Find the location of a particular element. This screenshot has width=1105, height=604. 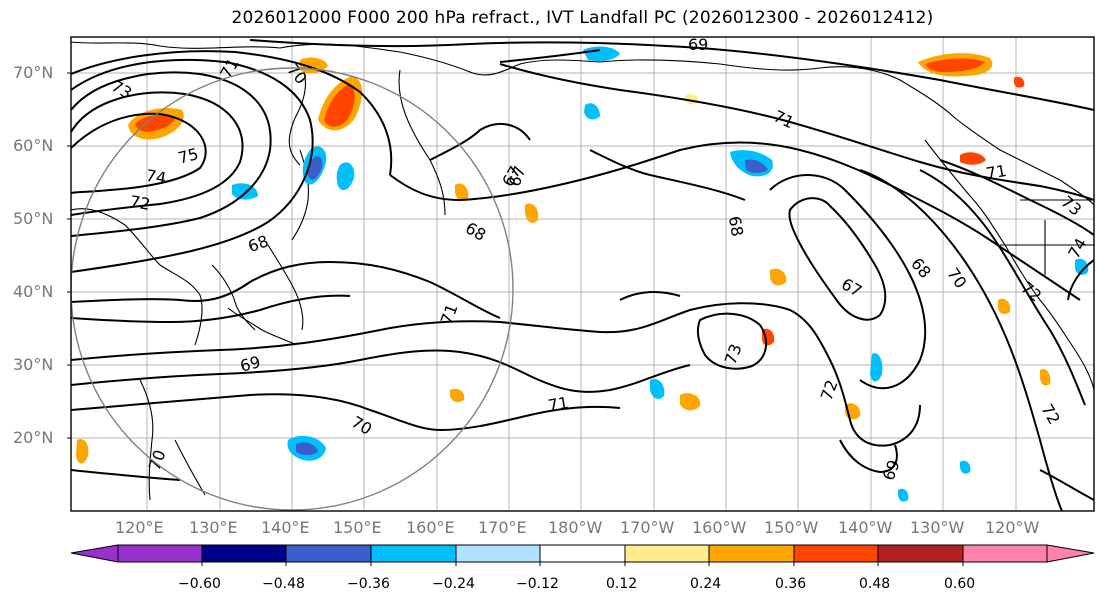

colorbar is located at coordinates (582, 555).